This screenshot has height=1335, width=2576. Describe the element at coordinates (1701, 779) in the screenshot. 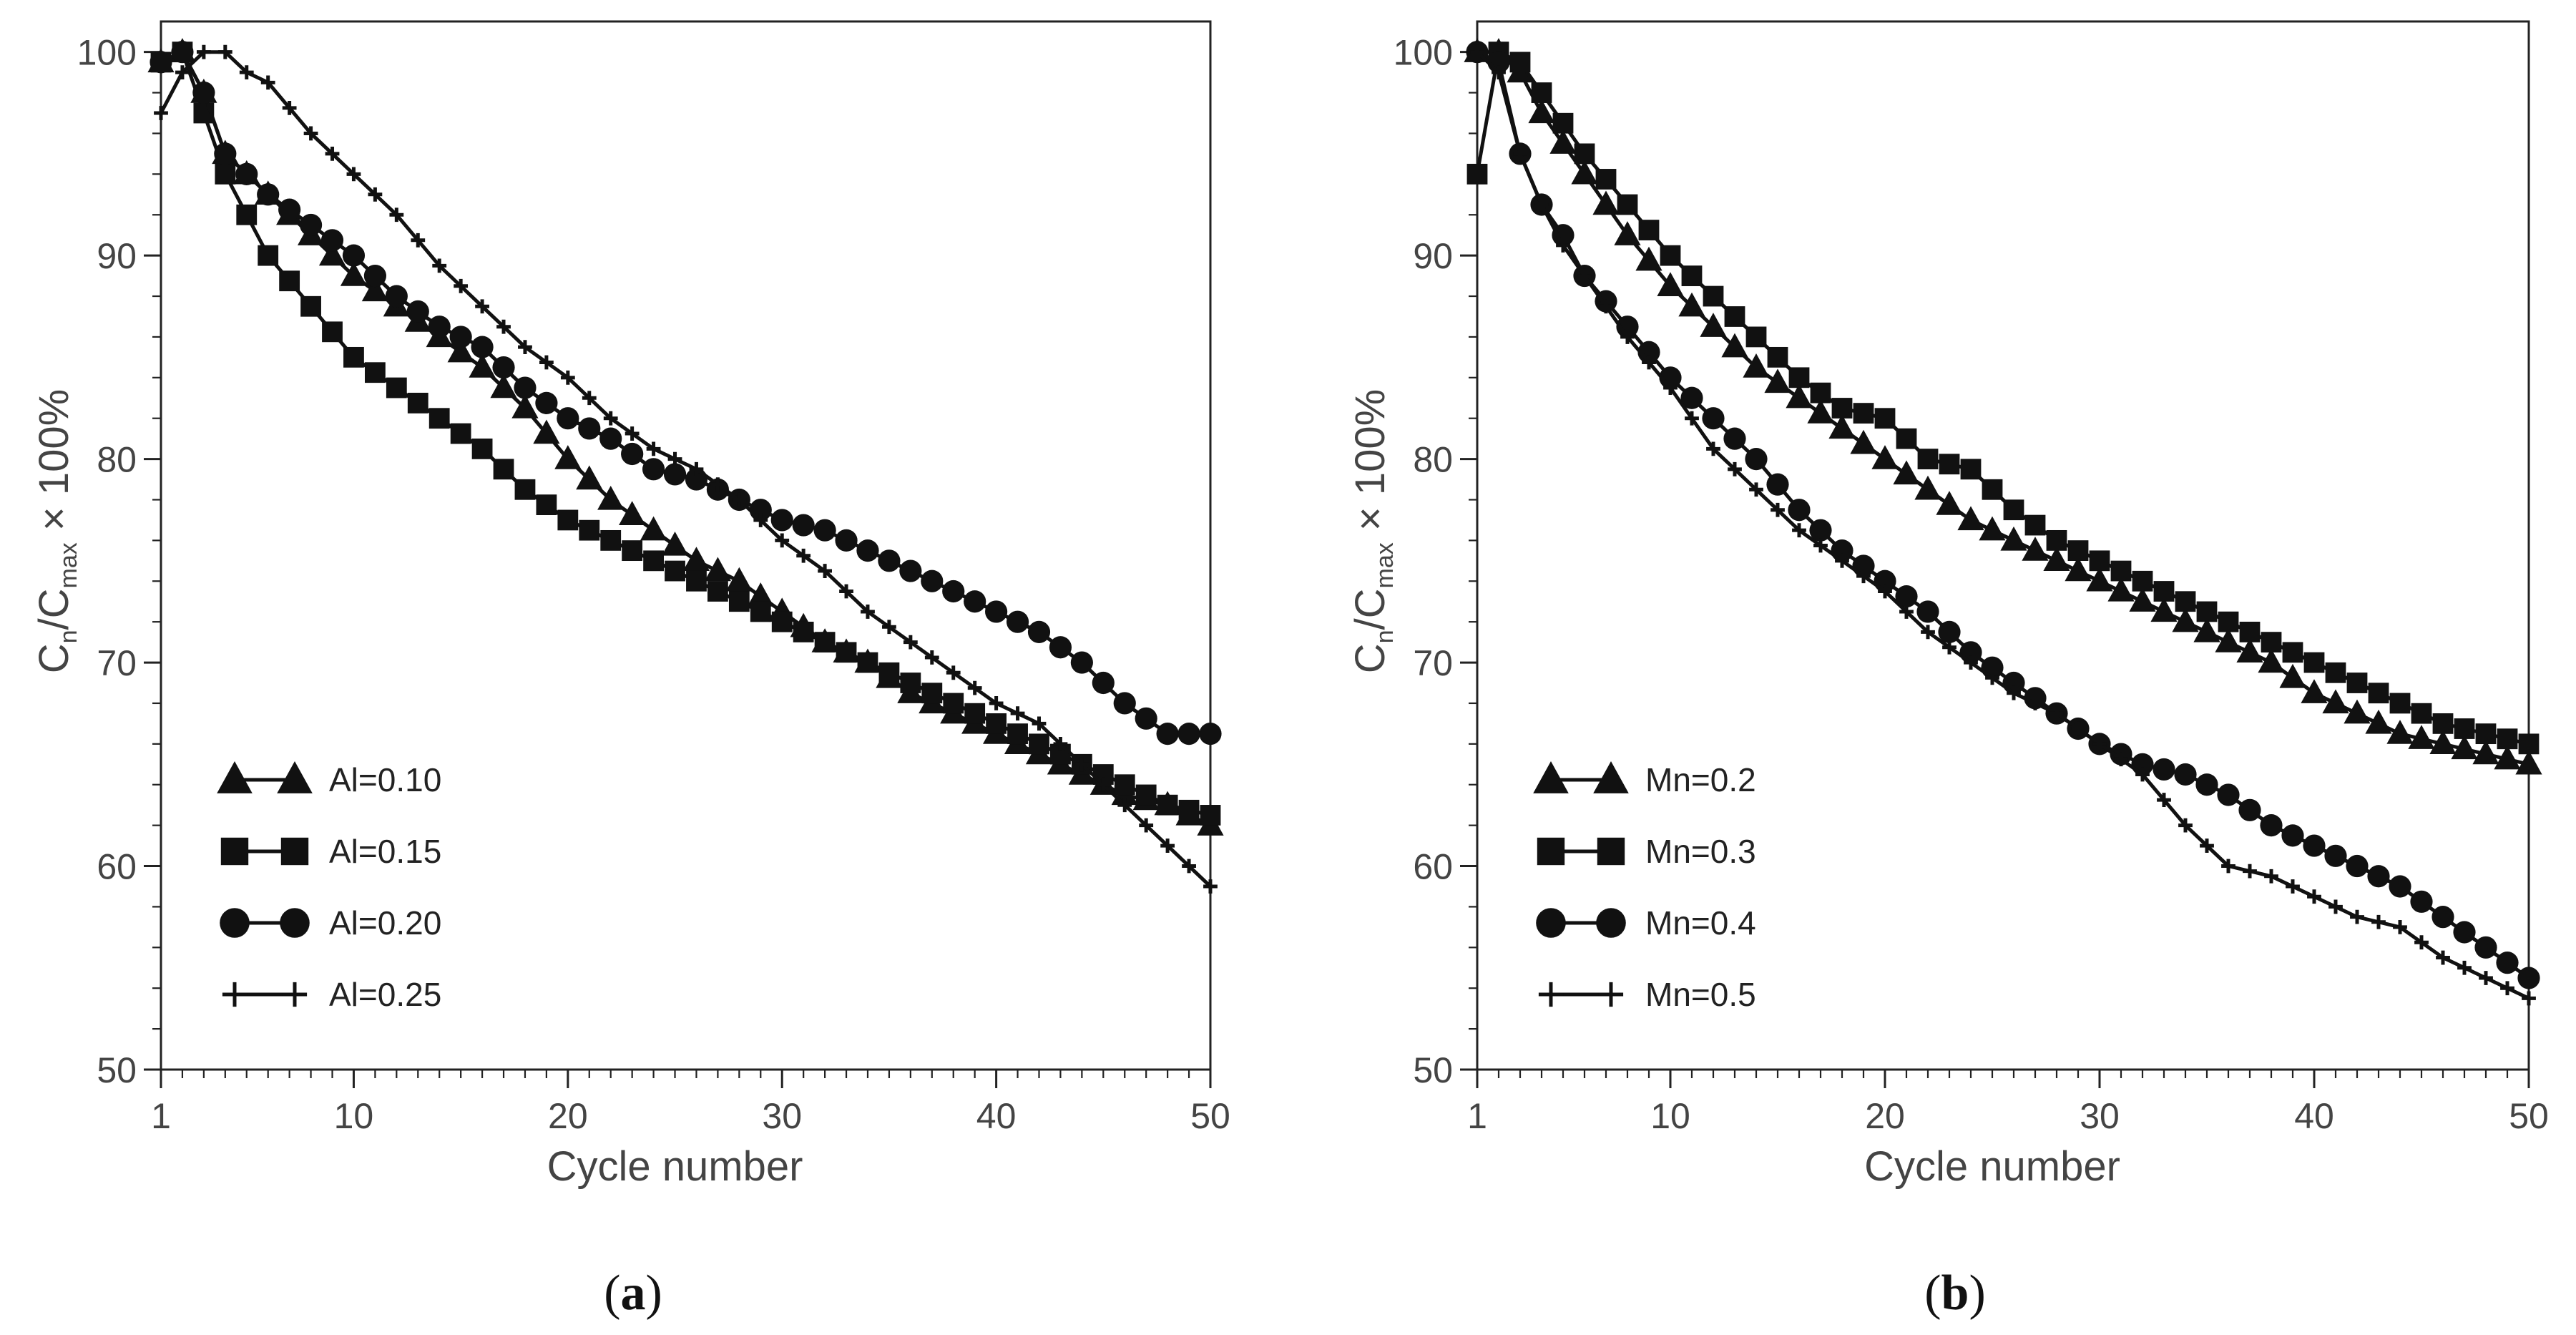

I see `legend-label: Mn=0.2` at that location.